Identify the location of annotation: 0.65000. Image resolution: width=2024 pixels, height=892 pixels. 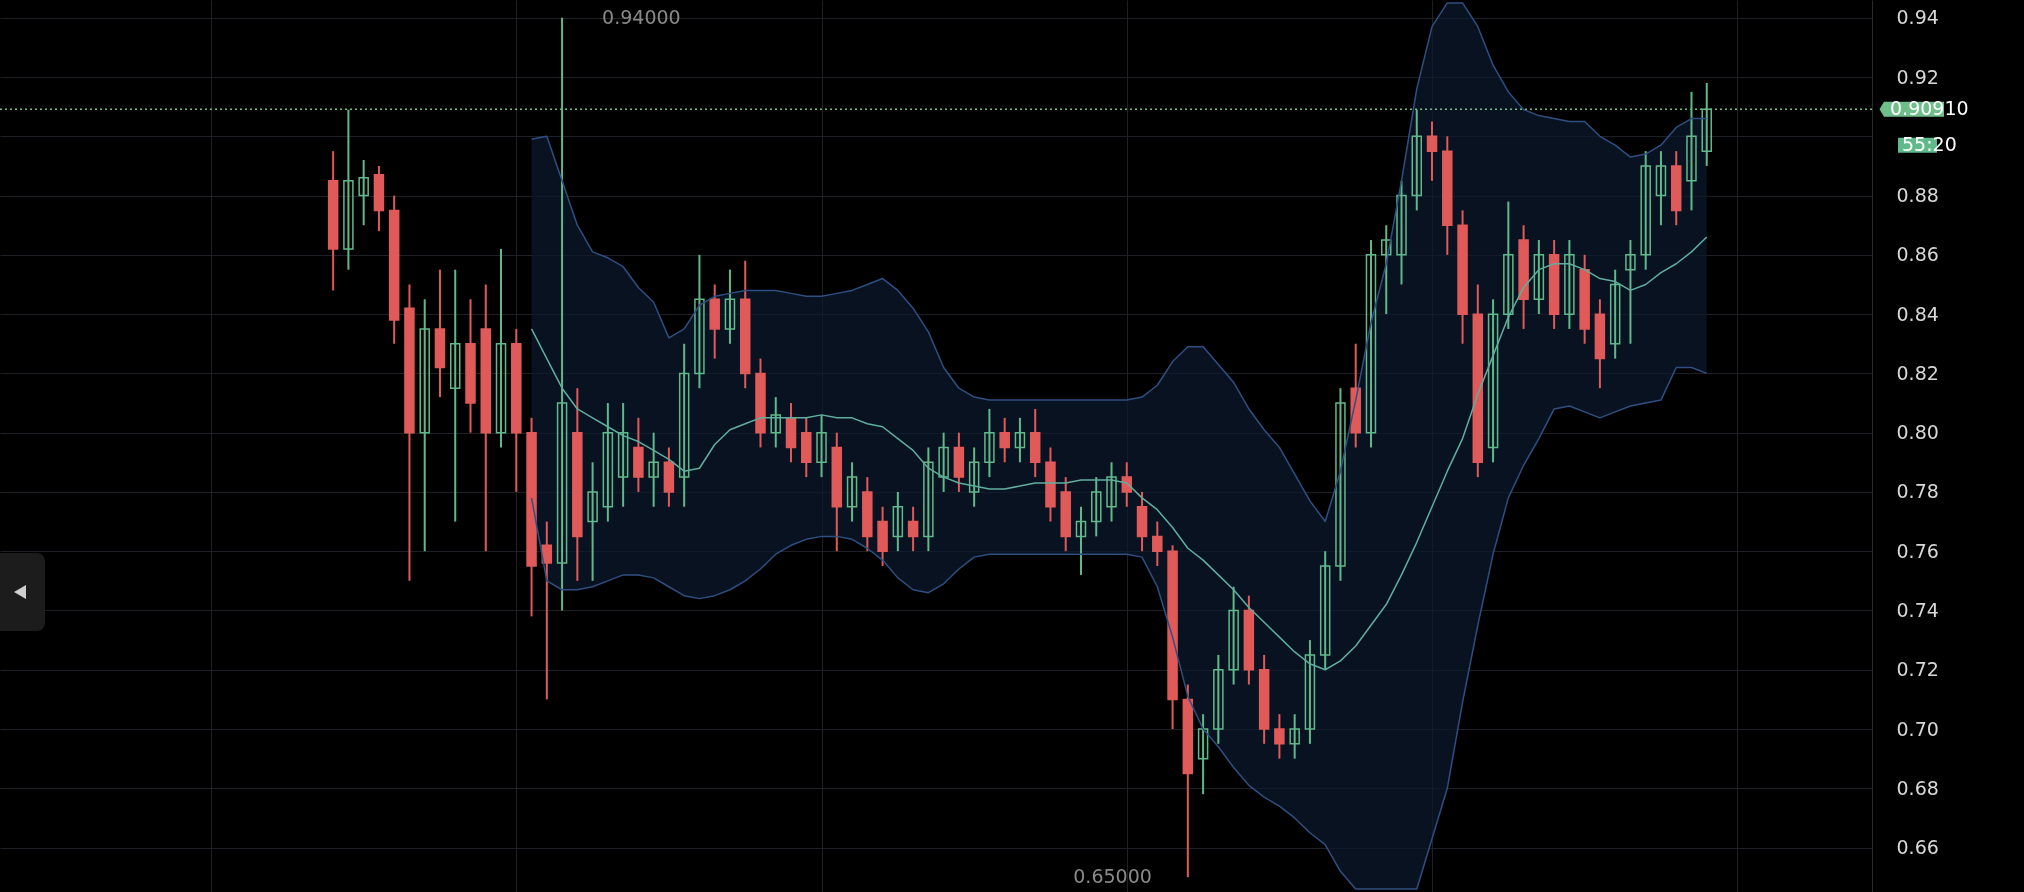
(1112, 876).